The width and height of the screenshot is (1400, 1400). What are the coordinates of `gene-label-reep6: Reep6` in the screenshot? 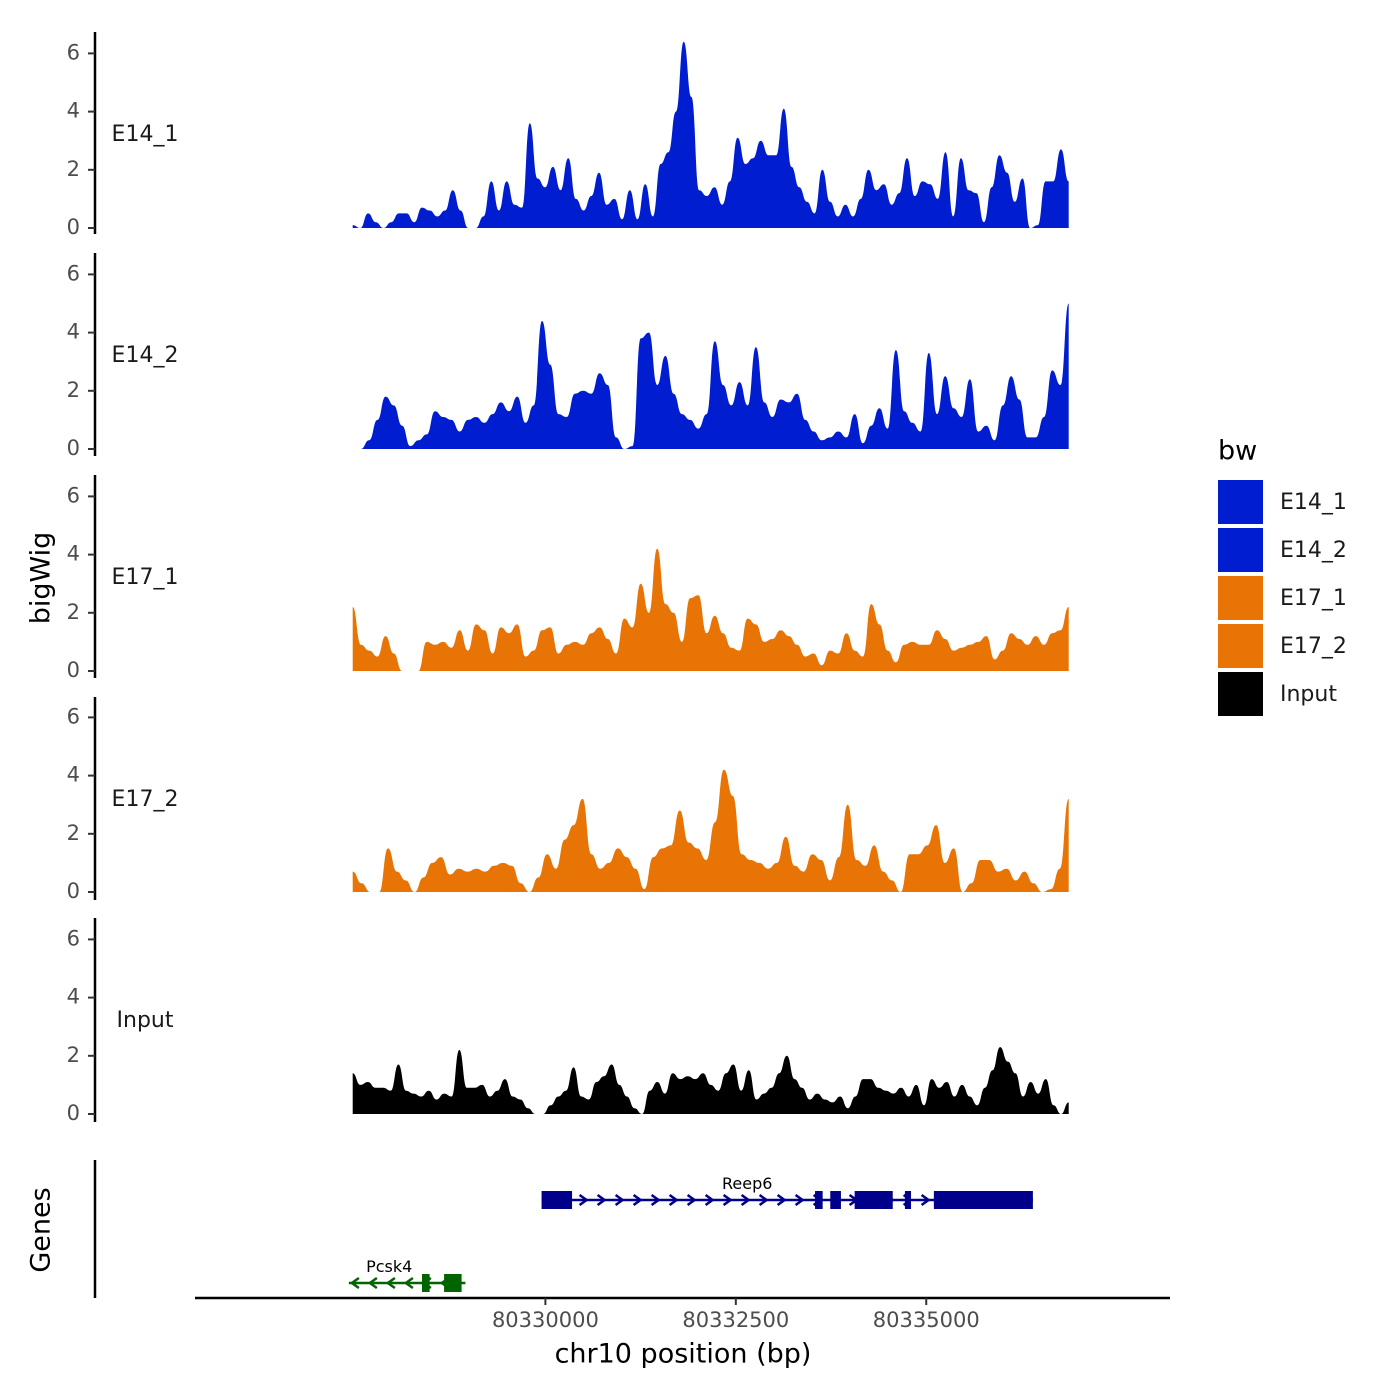 It's located at (747, 1183).